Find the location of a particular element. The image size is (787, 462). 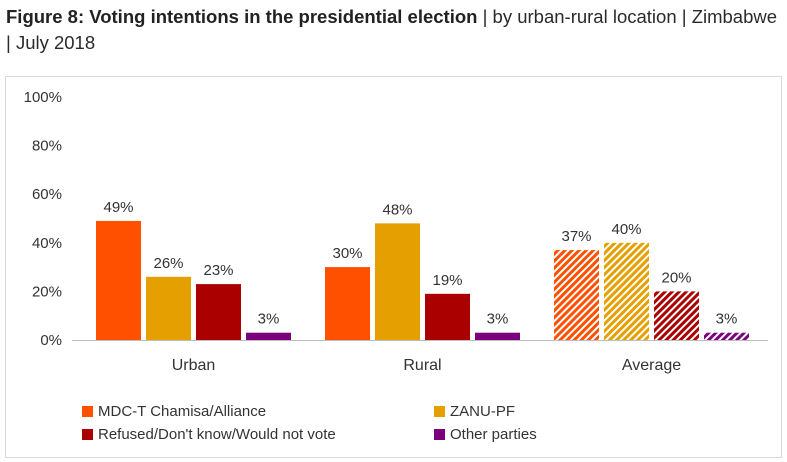

legend-item: ZANU-PF is located at coordinates (474, 411).